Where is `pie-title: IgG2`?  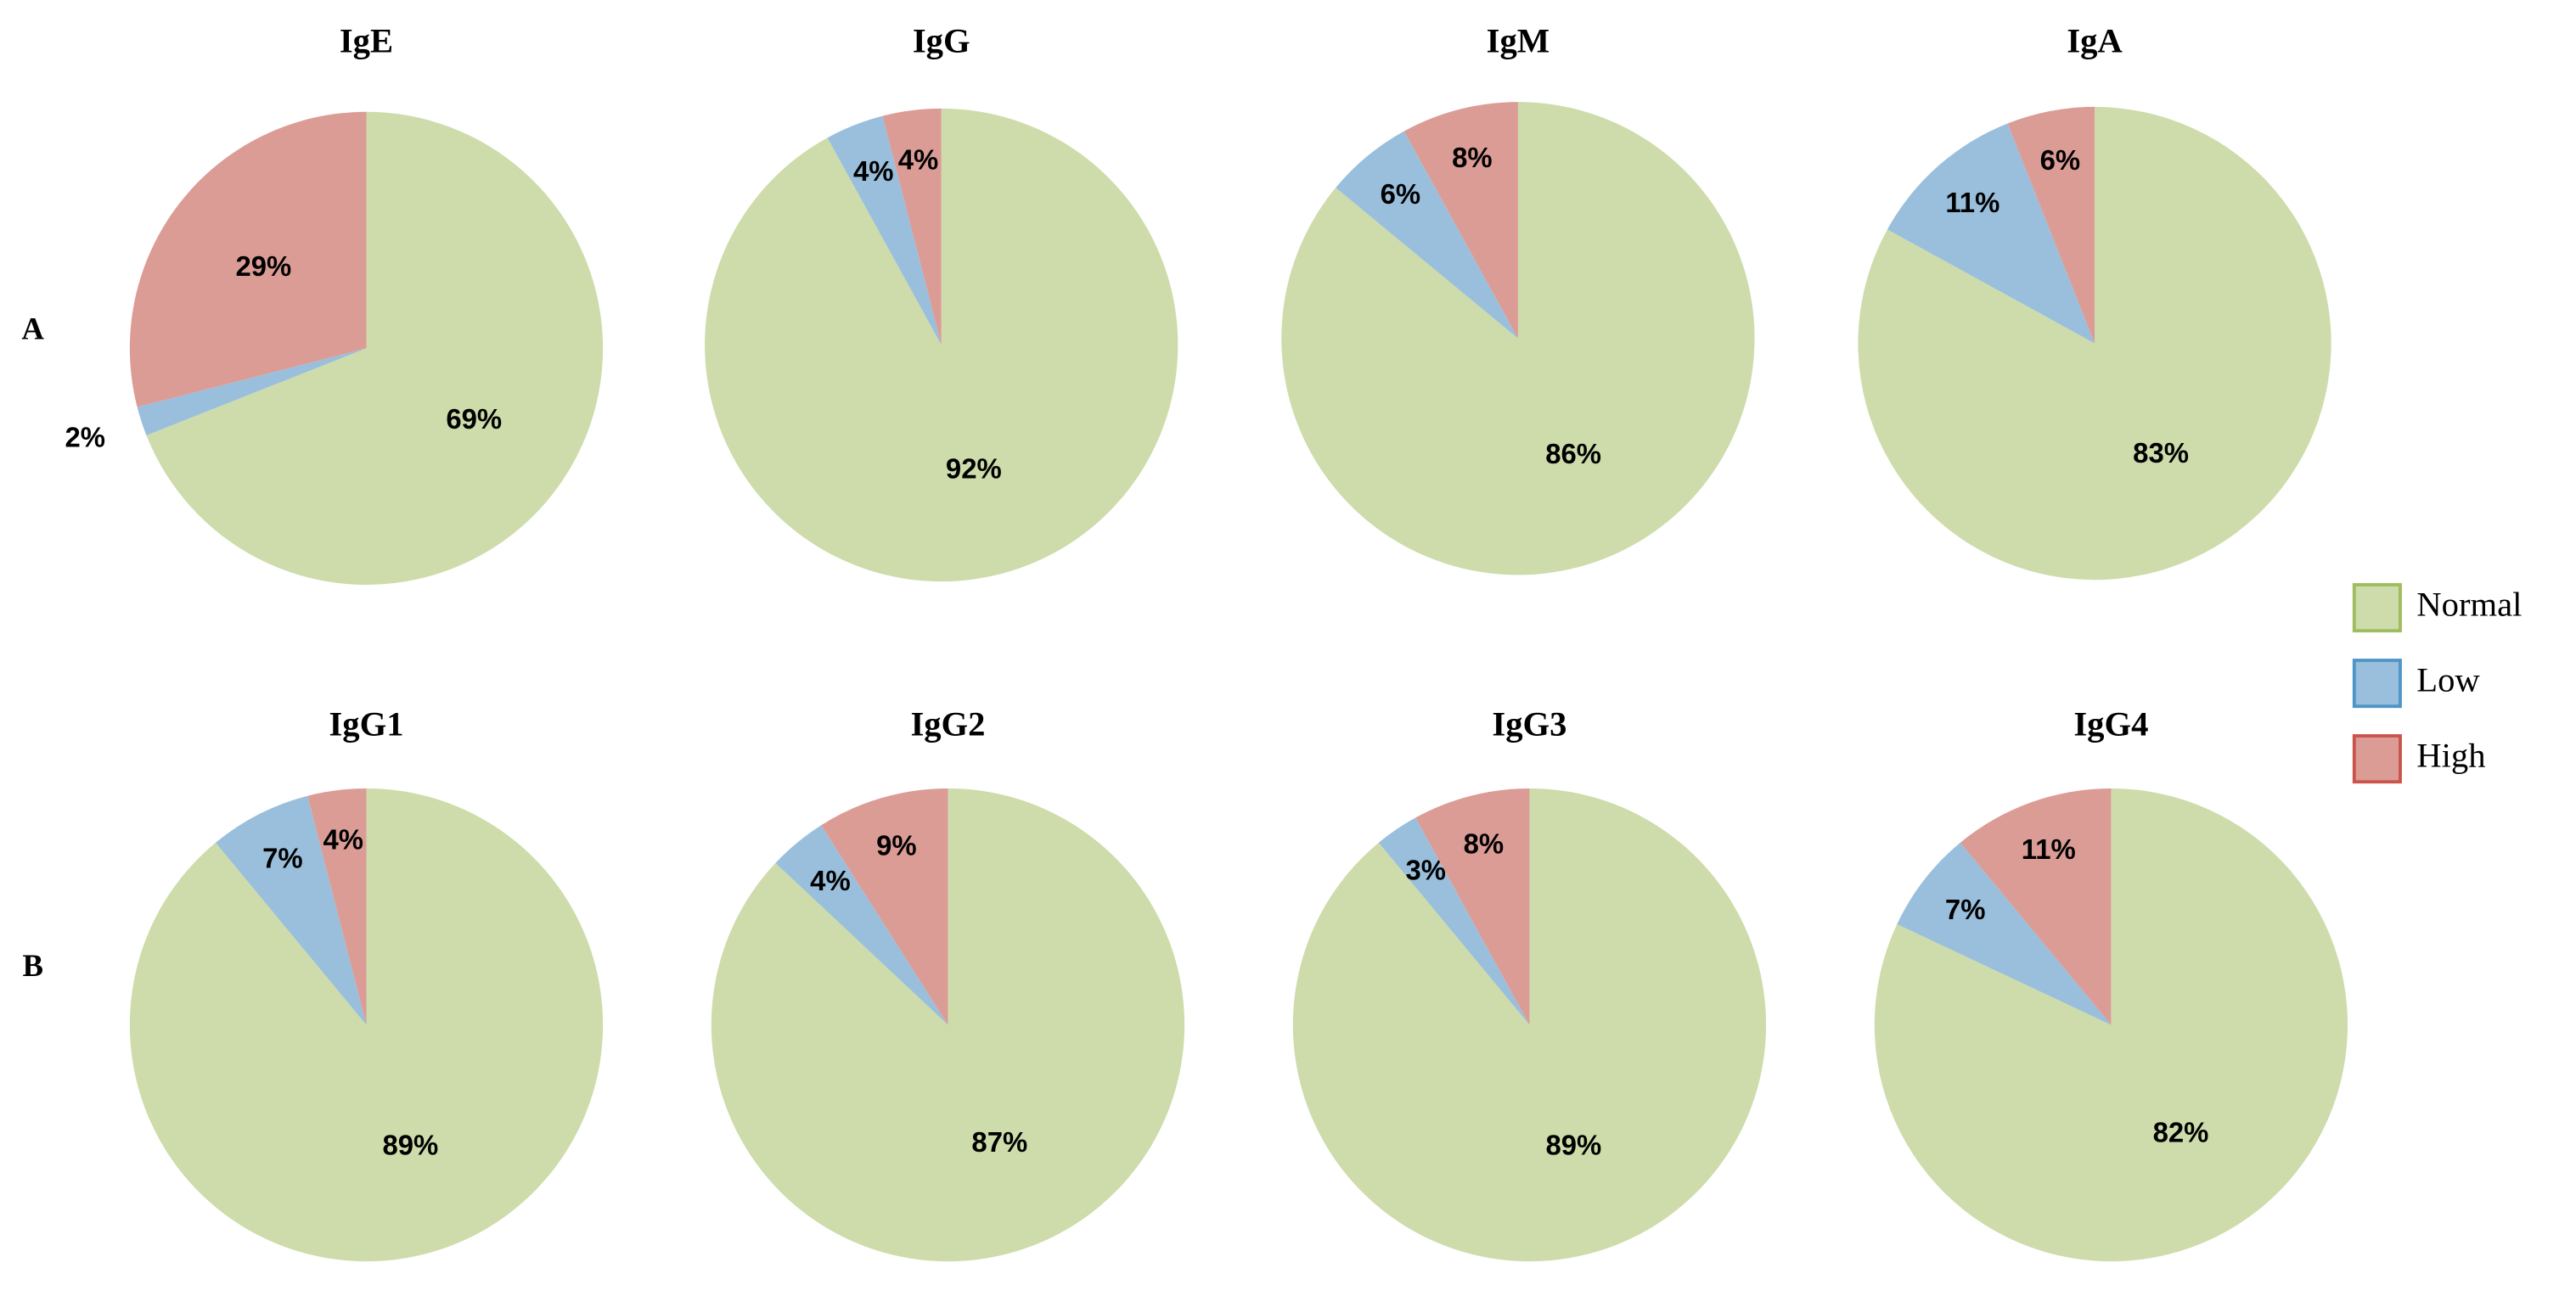
pie-title: IgG2 is located at coordinates (947, 724).